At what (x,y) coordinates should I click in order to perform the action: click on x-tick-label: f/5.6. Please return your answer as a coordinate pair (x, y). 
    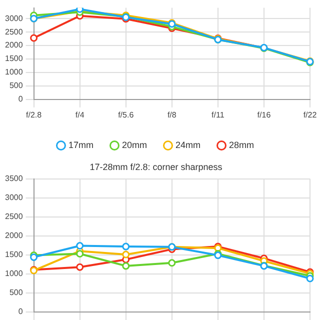
    Looking at the image, I should click on (126, 115).